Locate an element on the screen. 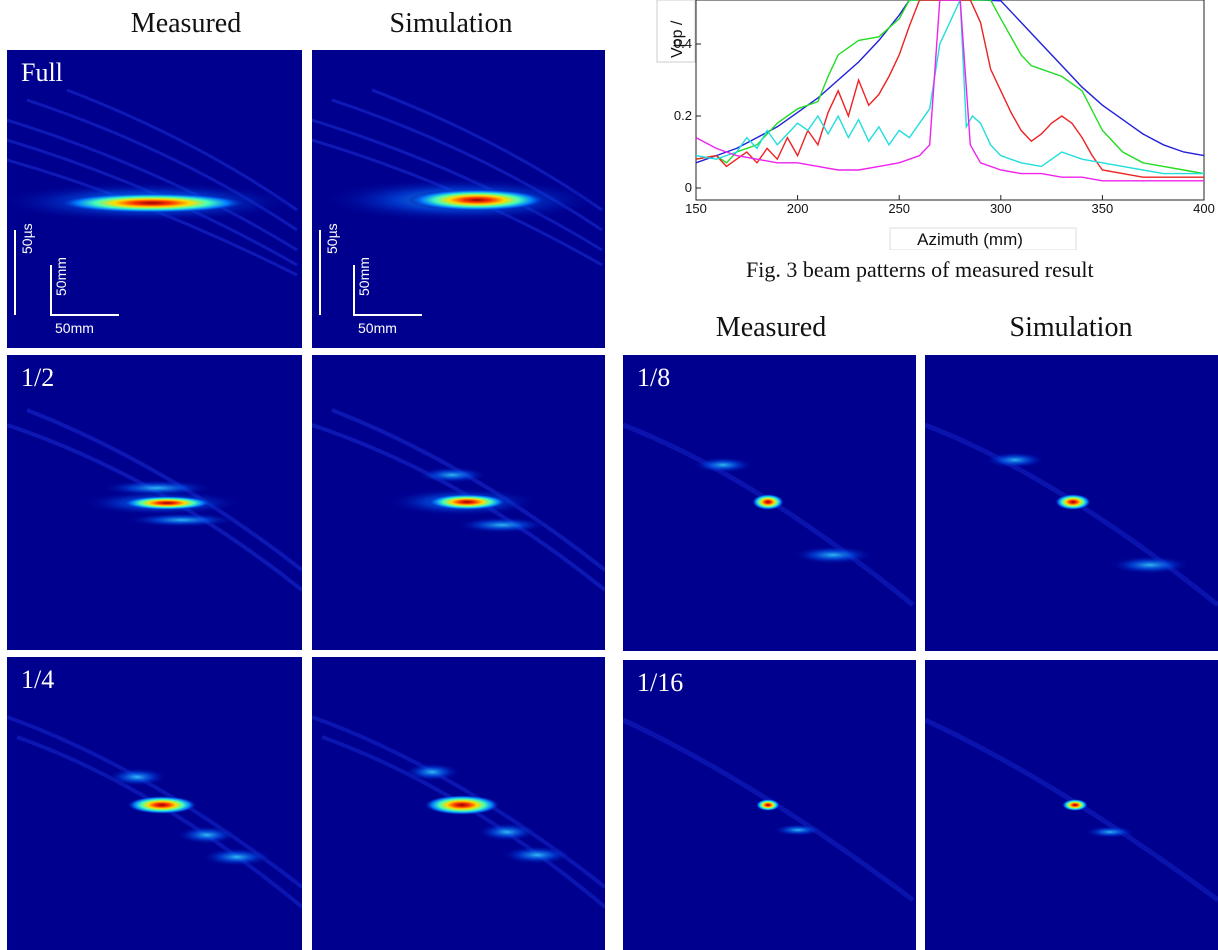  chart-xtick-label: 250 is located at coordinates (899, 208).